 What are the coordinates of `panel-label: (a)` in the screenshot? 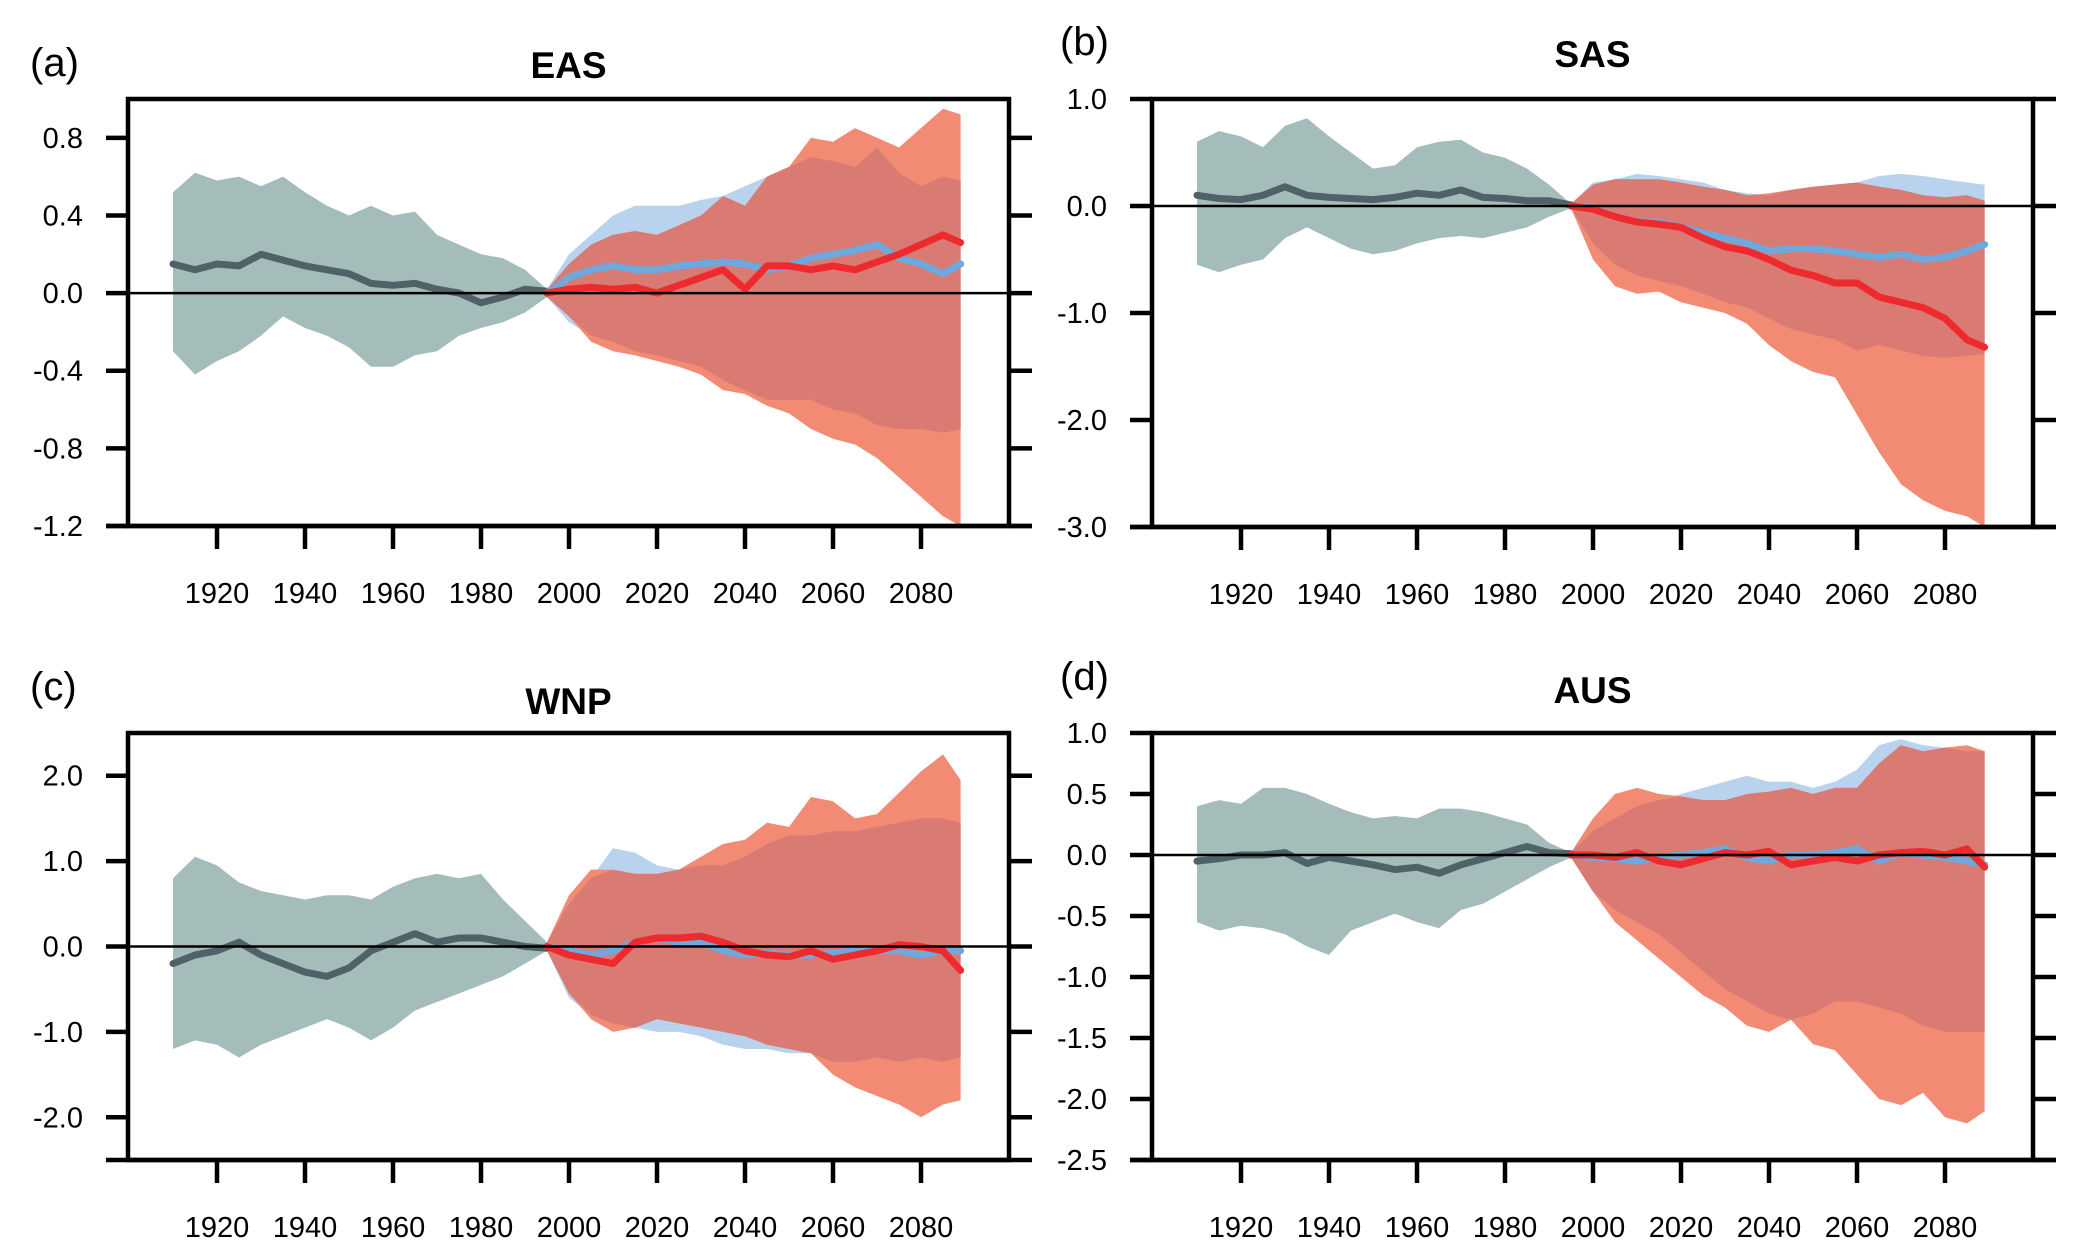 It's located at (54, 63).